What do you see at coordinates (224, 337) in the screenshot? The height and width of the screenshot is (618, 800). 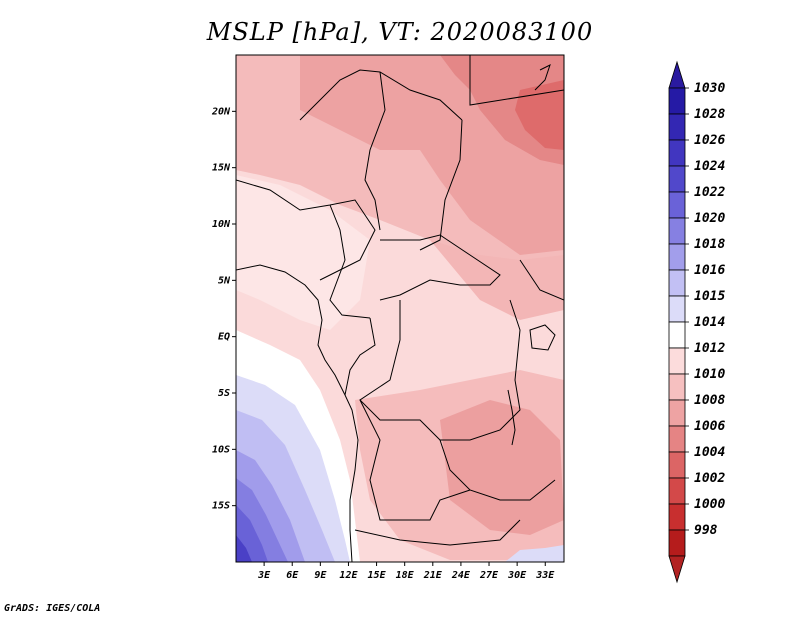 I see `lat-tick-label: EQ` at bounding box center [224, 337].